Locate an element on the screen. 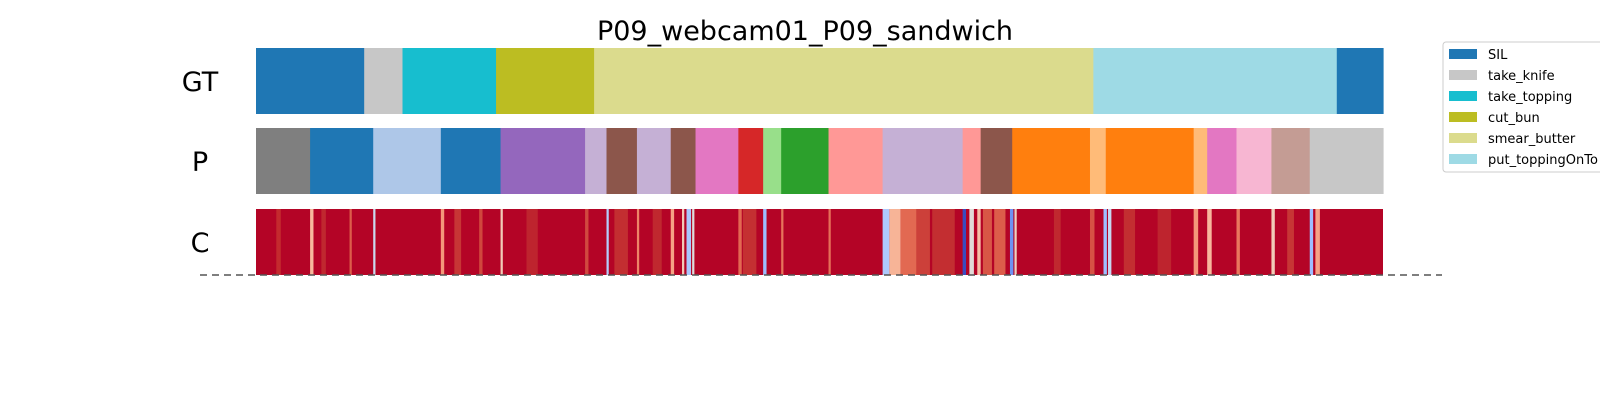 This screenshot has height=400, width=1600. confidence-base is located at coordinates (819, 242).